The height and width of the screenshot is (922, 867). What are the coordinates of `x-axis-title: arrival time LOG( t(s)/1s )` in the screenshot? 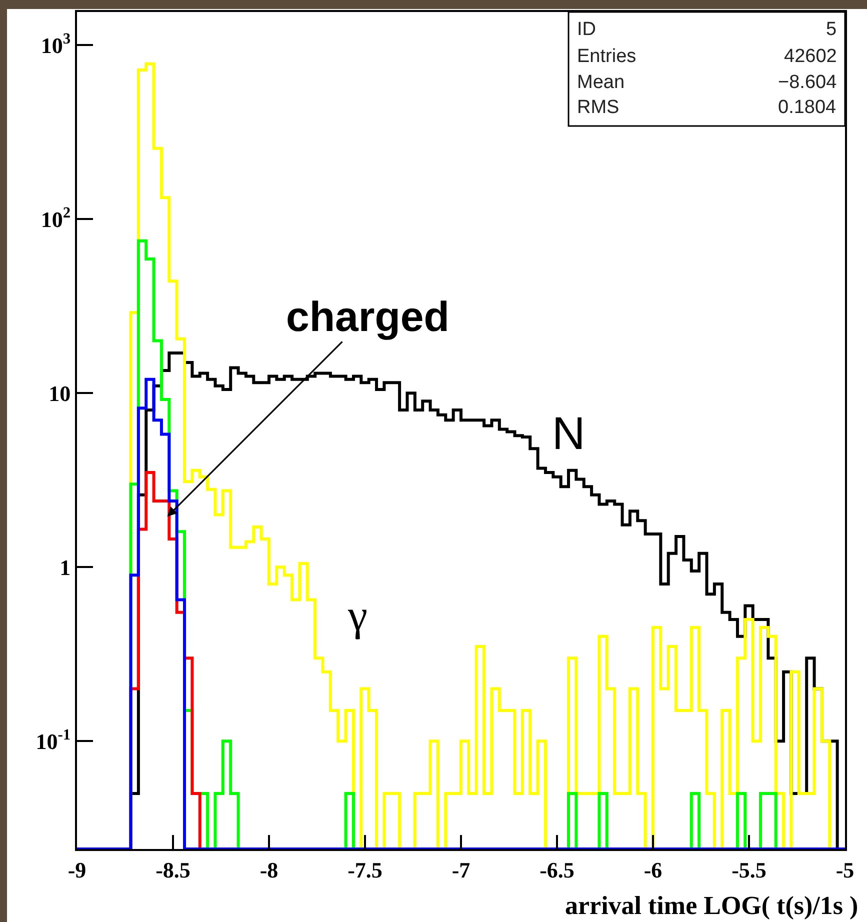 It's located at (711, 905).